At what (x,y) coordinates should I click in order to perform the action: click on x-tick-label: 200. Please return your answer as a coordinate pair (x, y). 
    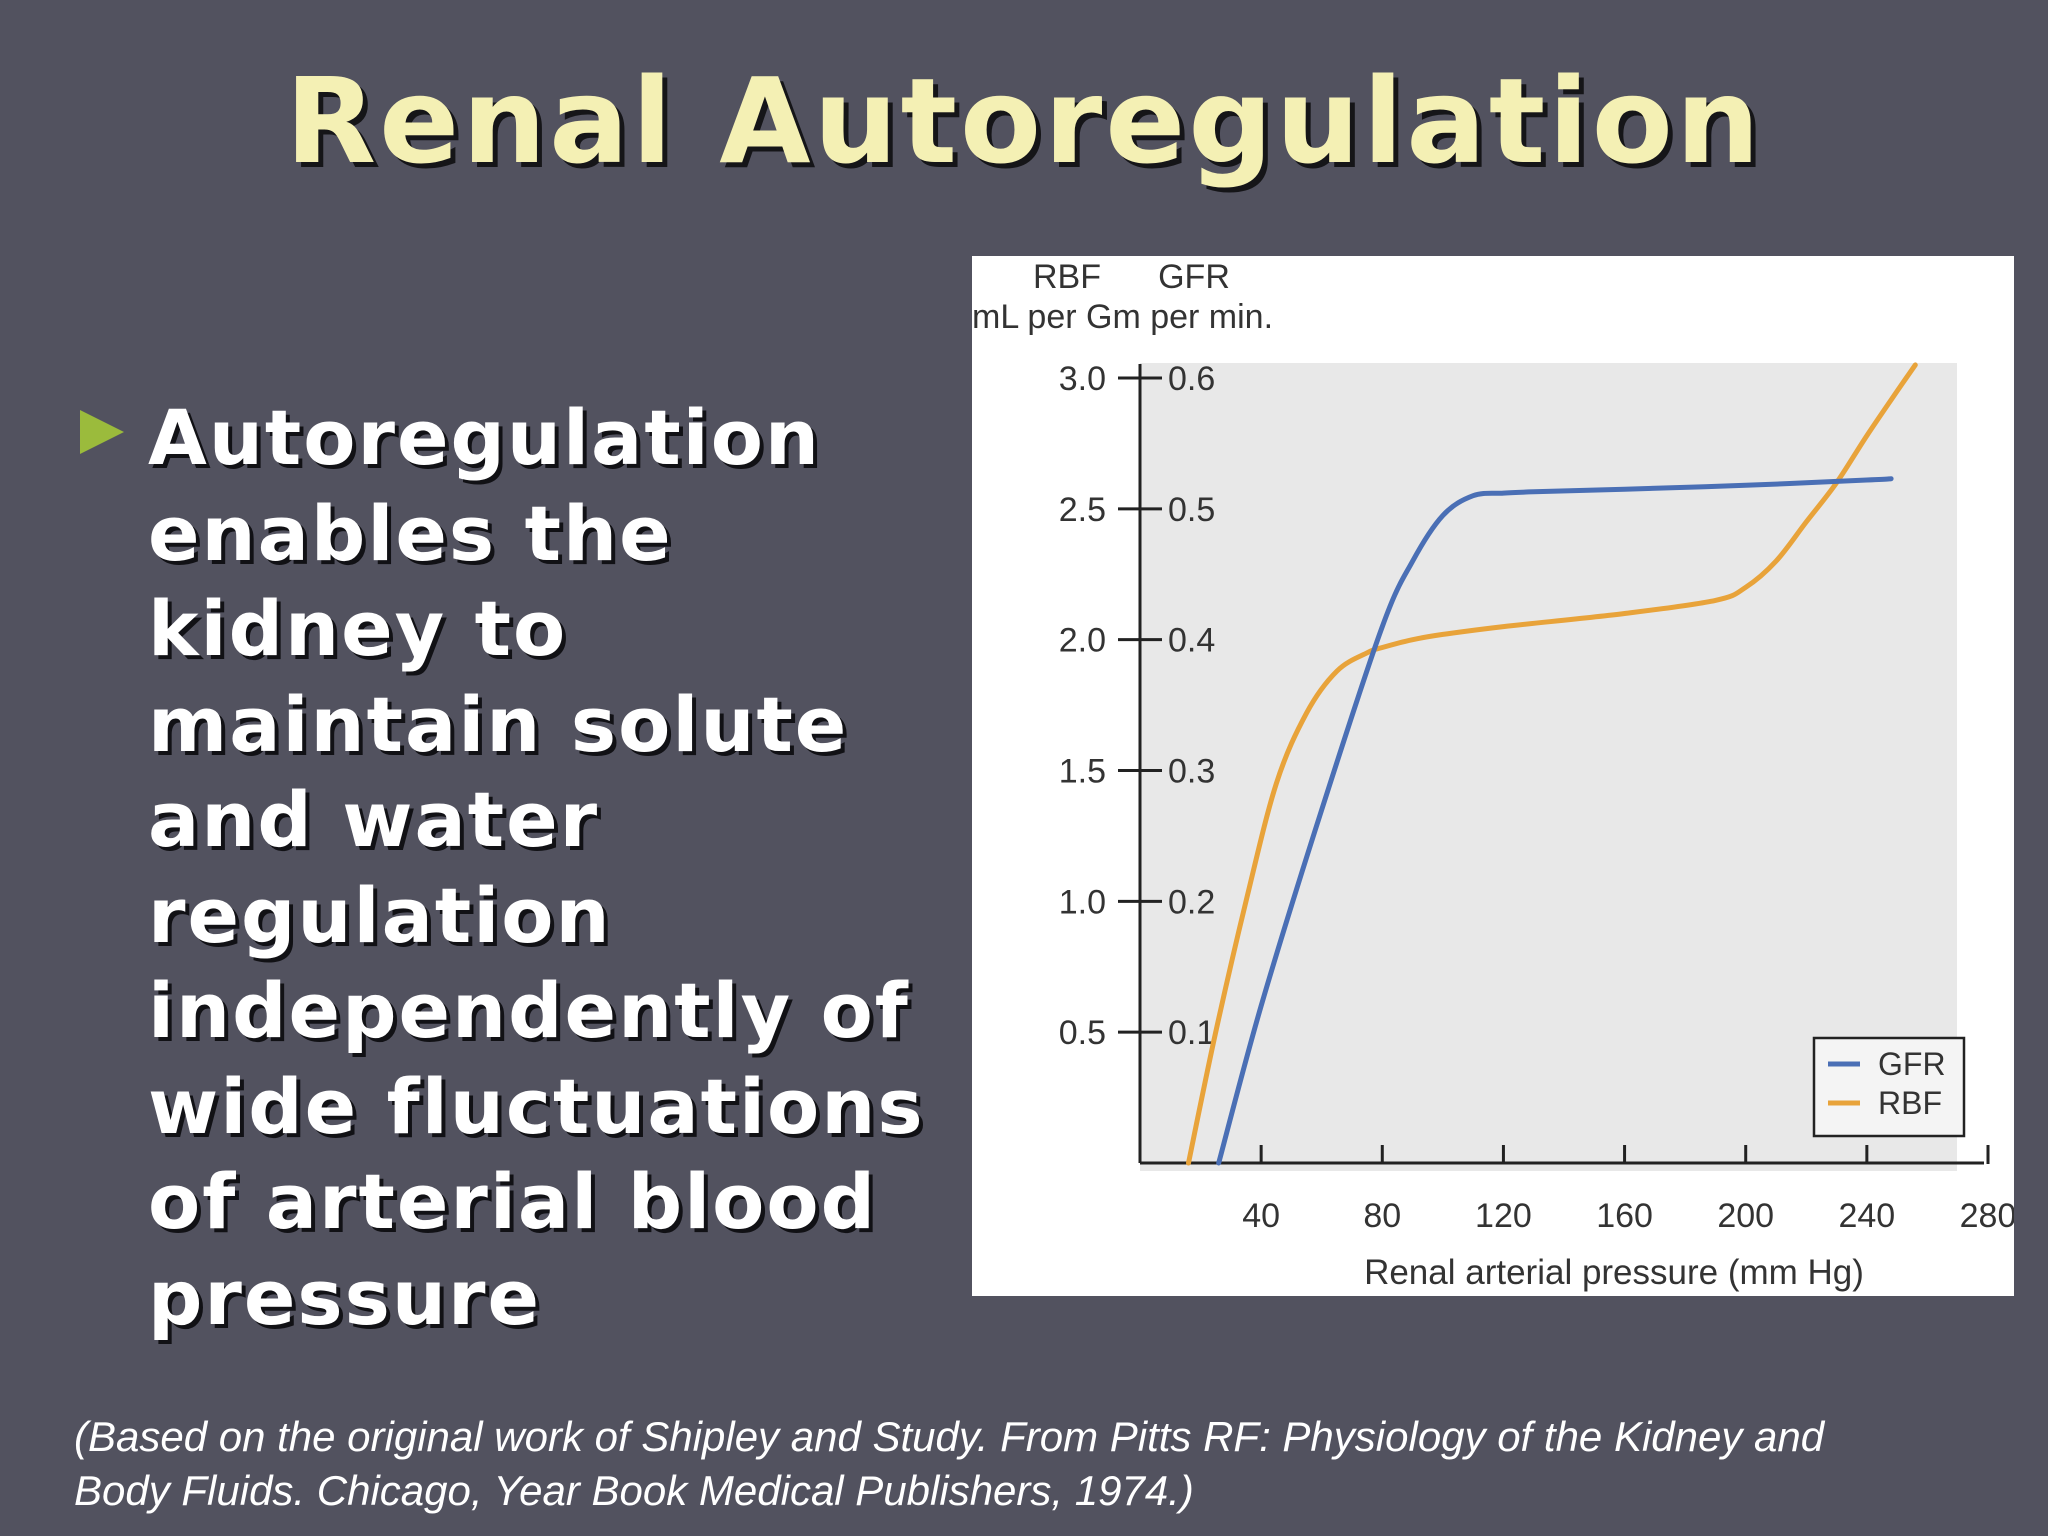
    Looking at the image, I should click on (1745, 1216).